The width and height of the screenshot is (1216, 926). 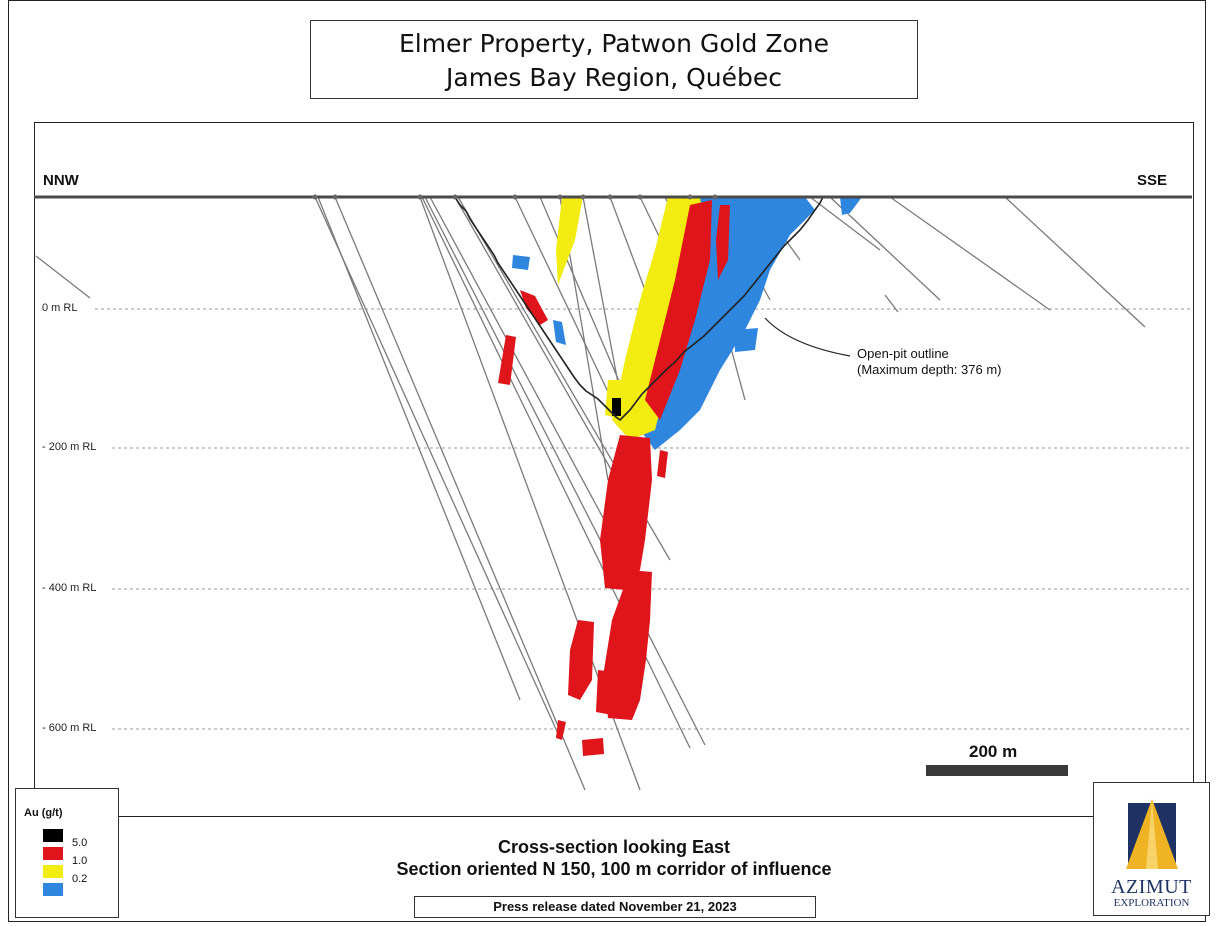 I want to click on footer-caption-line-1: Cross-section looking East, so click(x=614, y=847).